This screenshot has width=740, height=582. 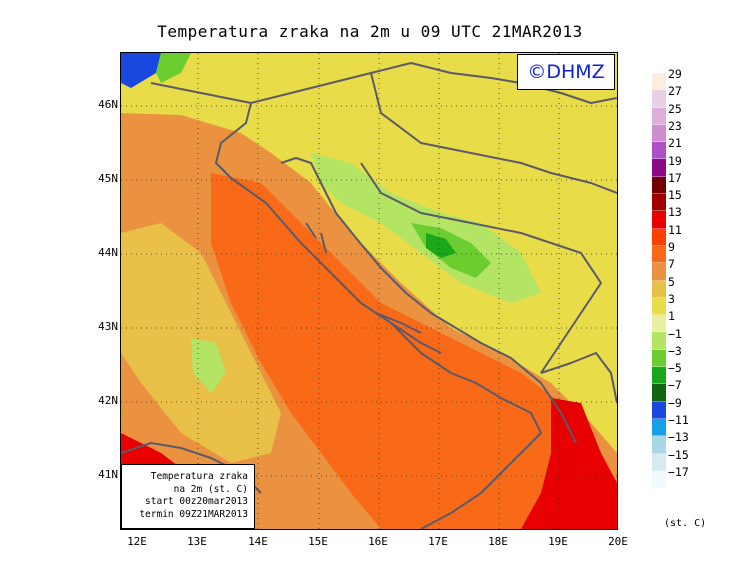 I want to click on national-borders, so click(x=433, y=83).